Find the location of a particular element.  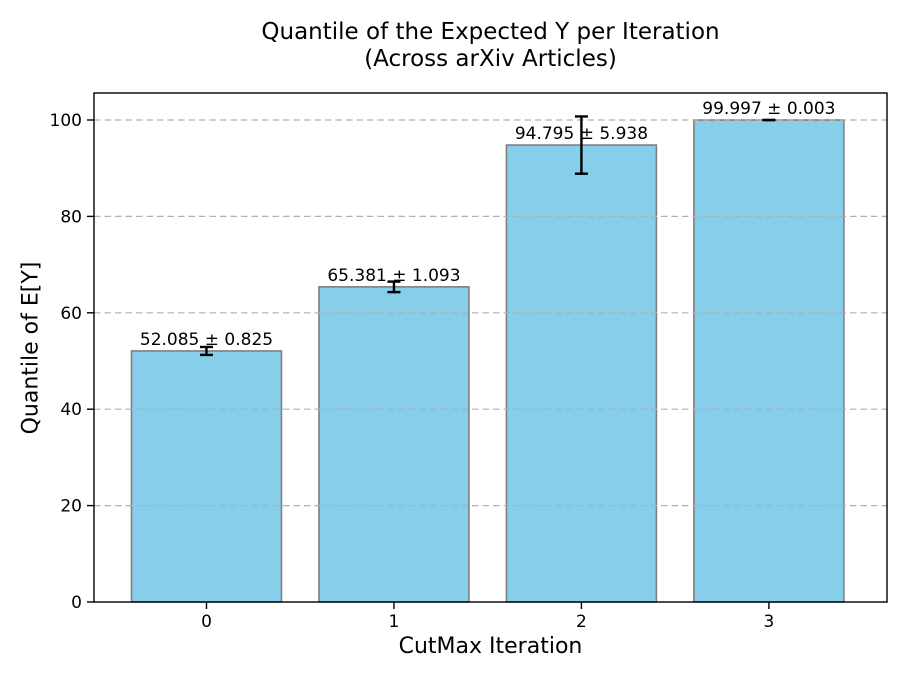

x-tick-label: 2 is located at coordinates (581, 622).